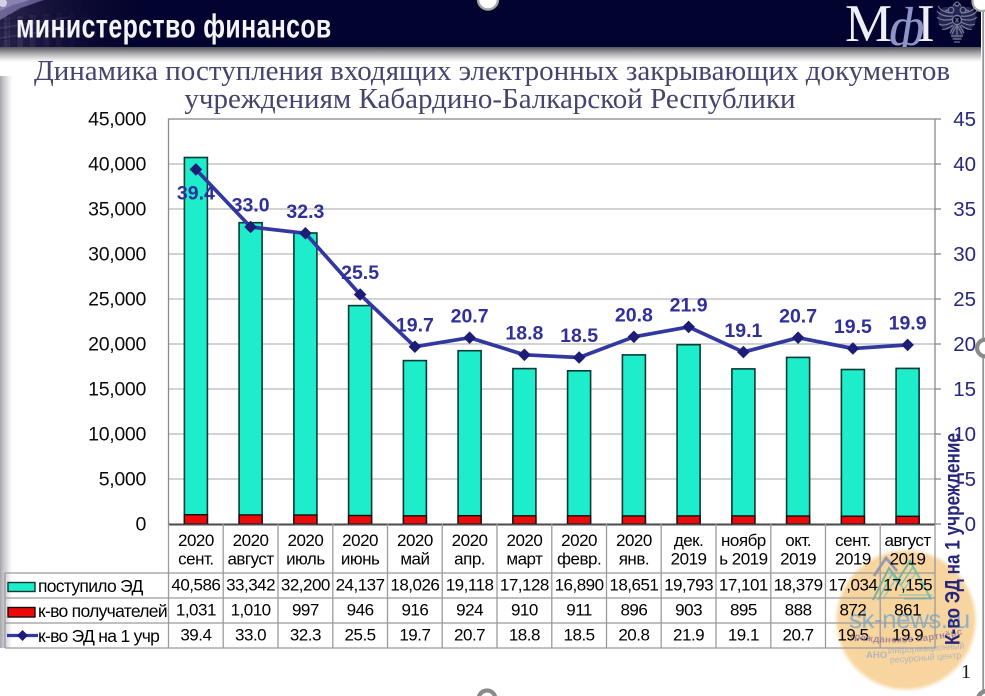 This screenshot has width=985, height=696. Describe the element at coordinates (195, 585) in the screenshot. I see `svg-text: 40,586` at that location.